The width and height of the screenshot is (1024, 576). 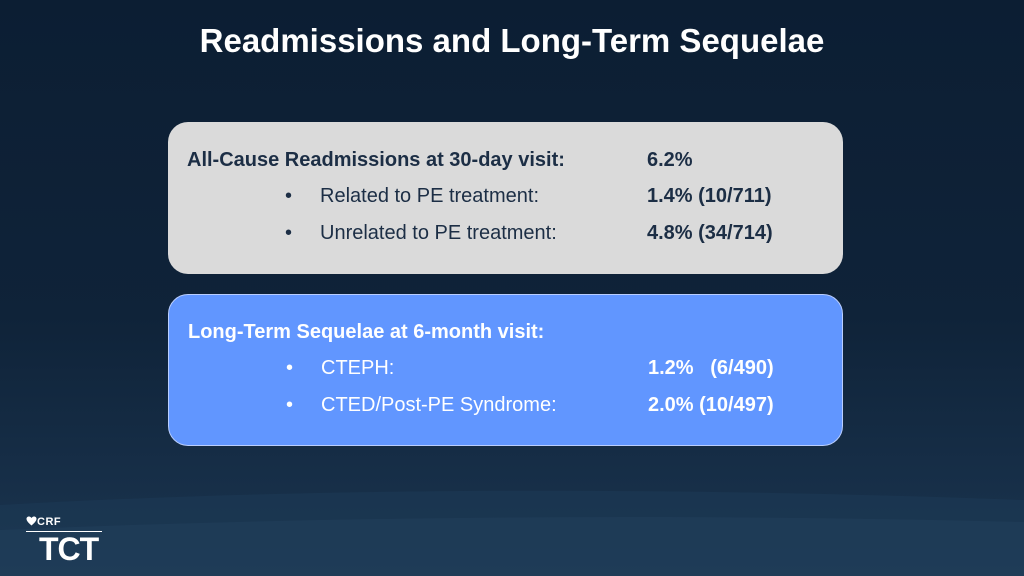 What do you see at coordinates (376, 160) in the screenshot?
I see `readmissions-heading: All-Cause Readmissions at 30-day visit:` at bounding box center [376, 160].